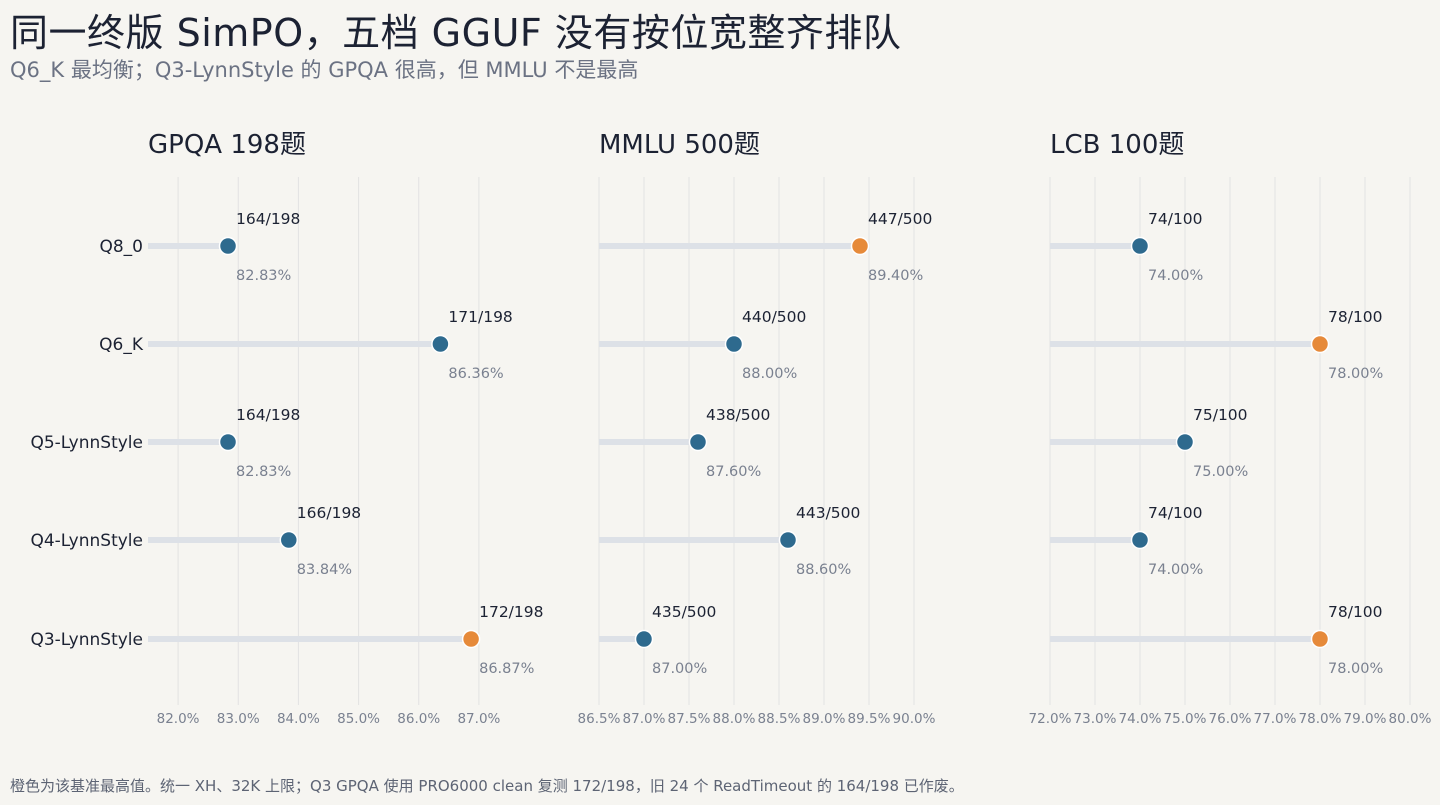 This screenshot has height=805, width=1440. Describe the element at coordinates (480, 317) in the screenshot. I see `count-label: 171/198` at that location.